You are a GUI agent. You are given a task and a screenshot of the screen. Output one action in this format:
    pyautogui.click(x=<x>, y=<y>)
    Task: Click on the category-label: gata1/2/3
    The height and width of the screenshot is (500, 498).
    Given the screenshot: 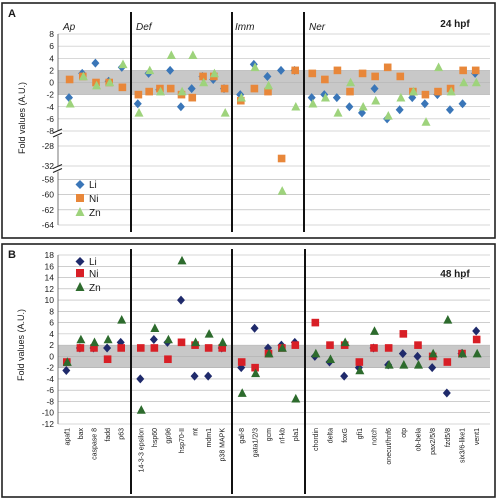 What is the action you would take?
    pyautogui.click(x=256, y=442)
    